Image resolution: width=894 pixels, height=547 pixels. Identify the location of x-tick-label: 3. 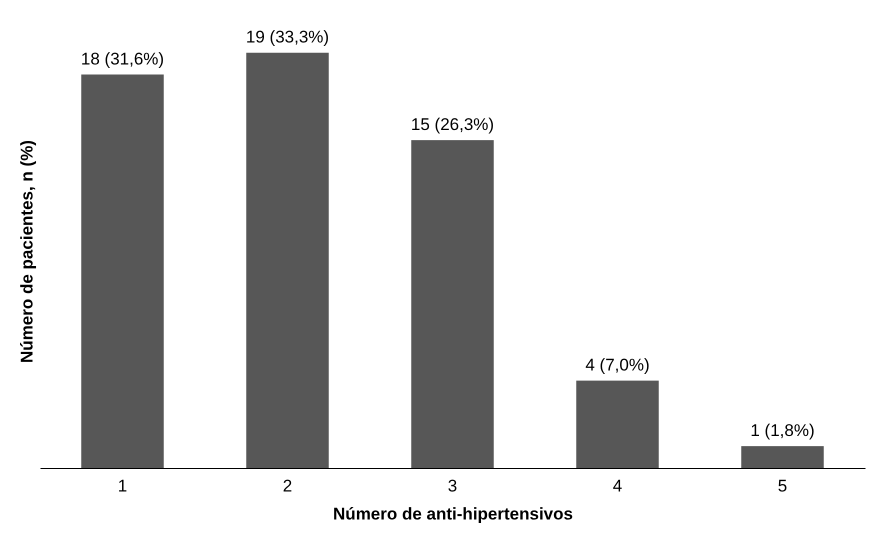
(453, 486).